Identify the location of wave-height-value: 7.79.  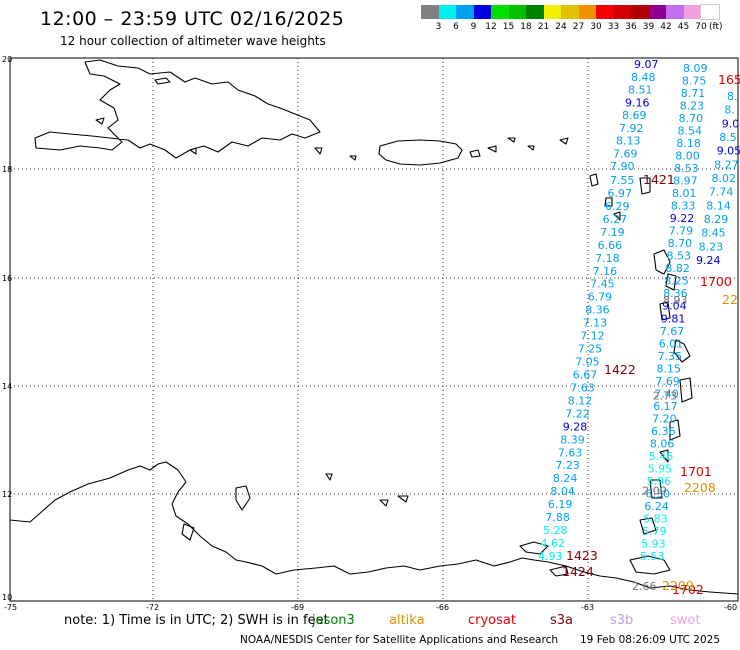
(681, 231).